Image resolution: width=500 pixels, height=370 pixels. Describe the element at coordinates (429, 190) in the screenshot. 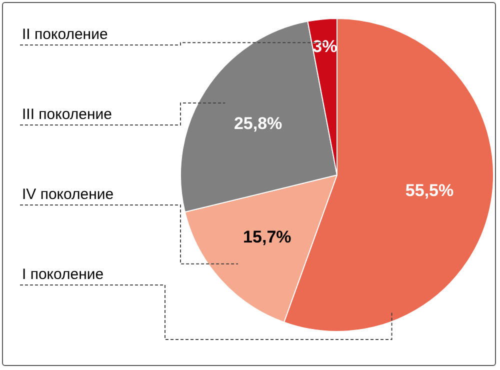

I see `data-label: 55,5%` at that location.